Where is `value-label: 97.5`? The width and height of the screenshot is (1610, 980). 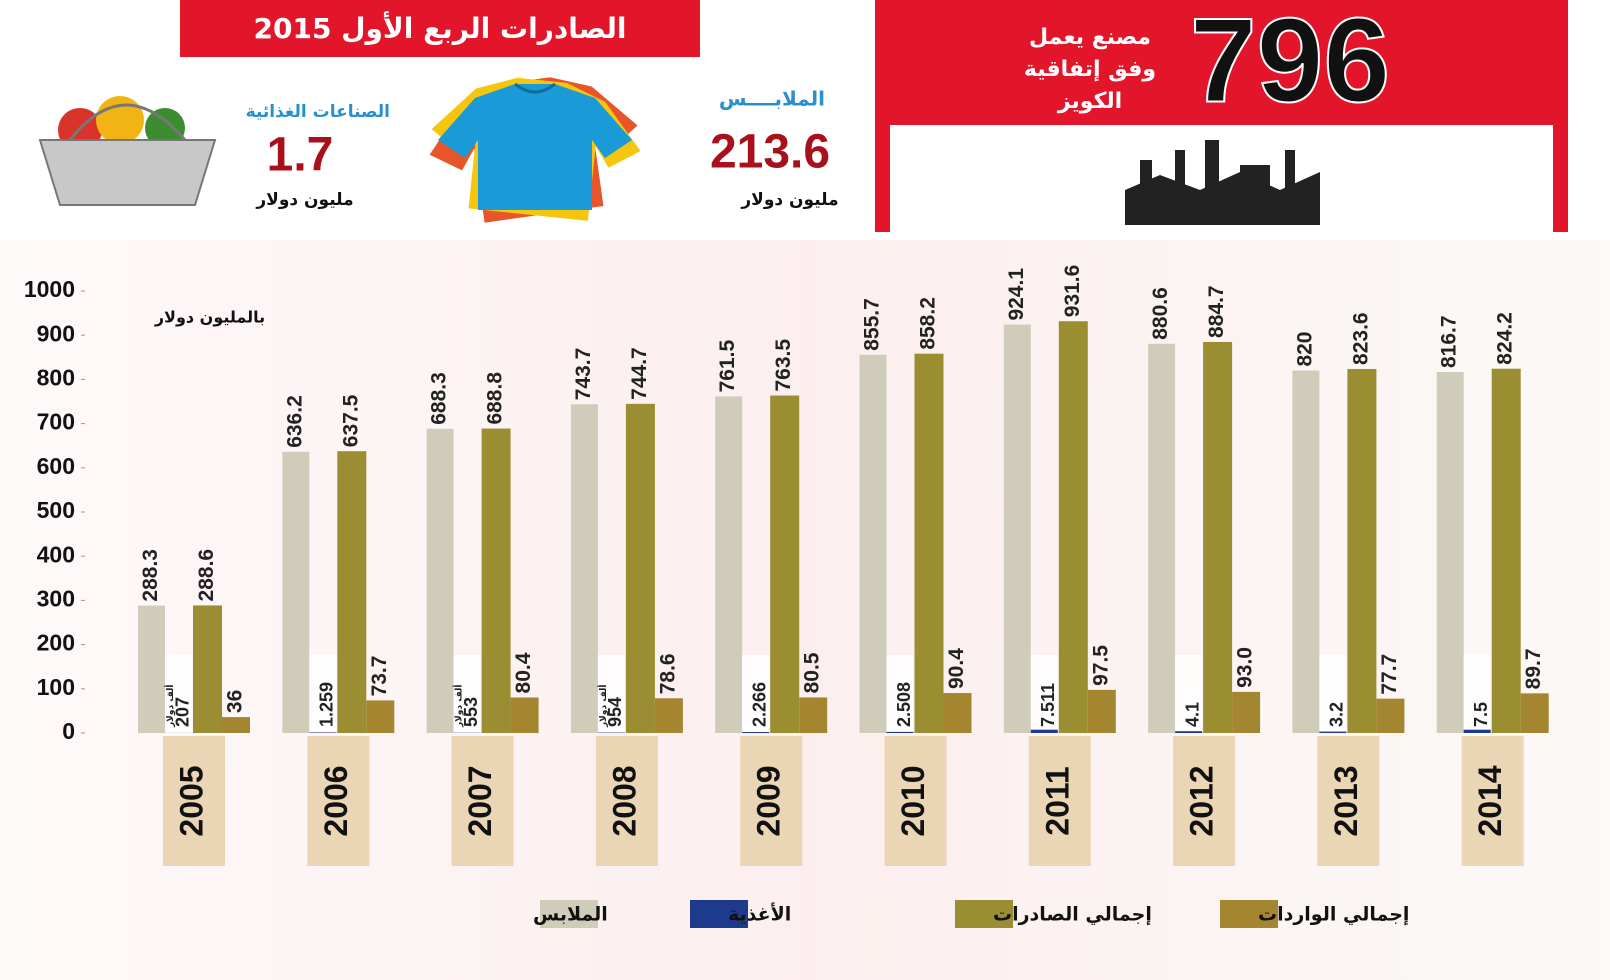 value-label: 97.5 is located at coordinates (1100, 665).